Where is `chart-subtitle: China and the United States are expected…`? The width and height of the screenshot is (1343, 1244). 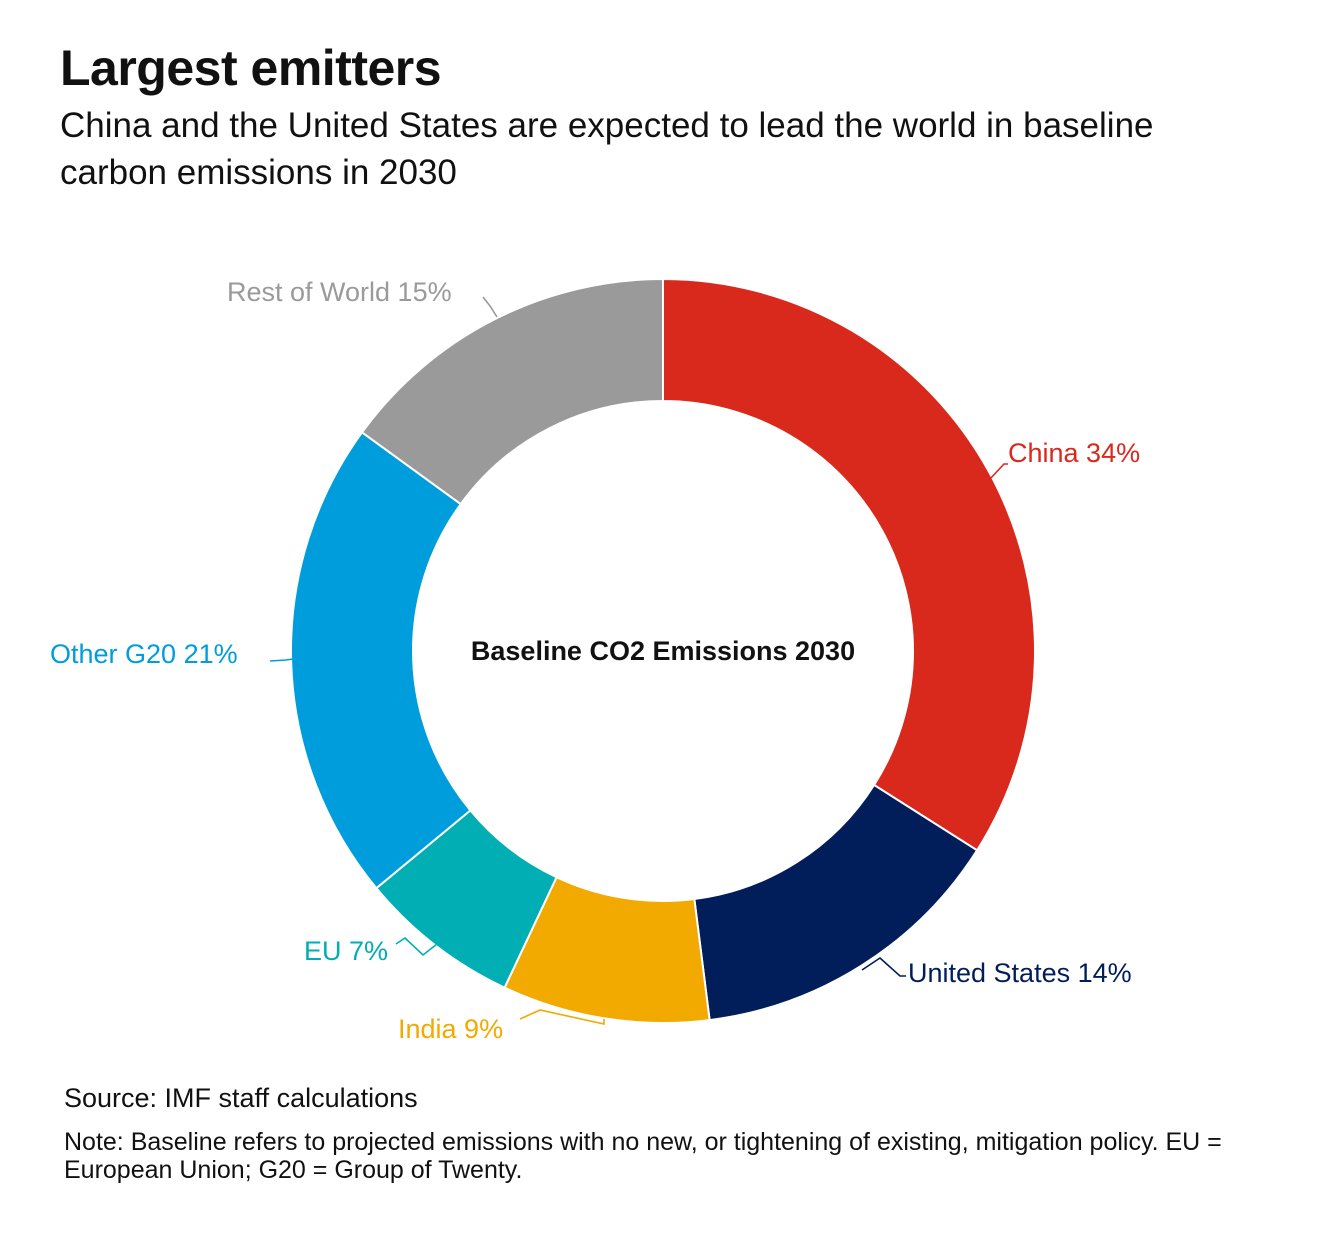 chart-subtitle: China and the United States are expected… is located at coordinates (607, 149).